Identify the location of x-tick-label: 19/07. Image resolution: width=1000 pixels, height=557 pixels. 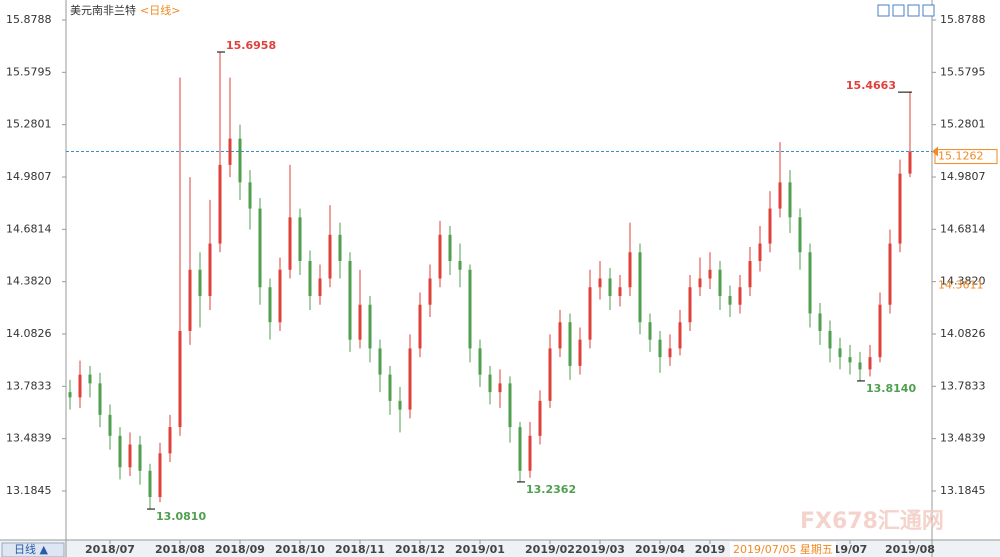
(850, 549).